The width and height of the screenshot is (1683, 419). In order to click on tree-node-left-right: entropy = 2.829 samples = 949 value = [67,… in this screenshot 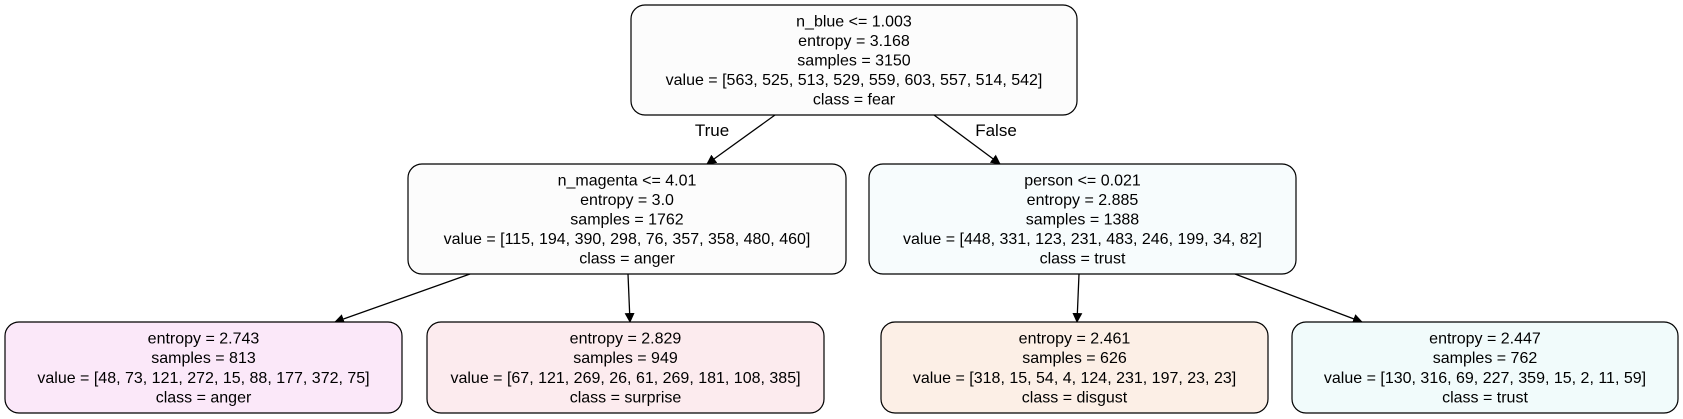, I will do `click(625, 367)`.